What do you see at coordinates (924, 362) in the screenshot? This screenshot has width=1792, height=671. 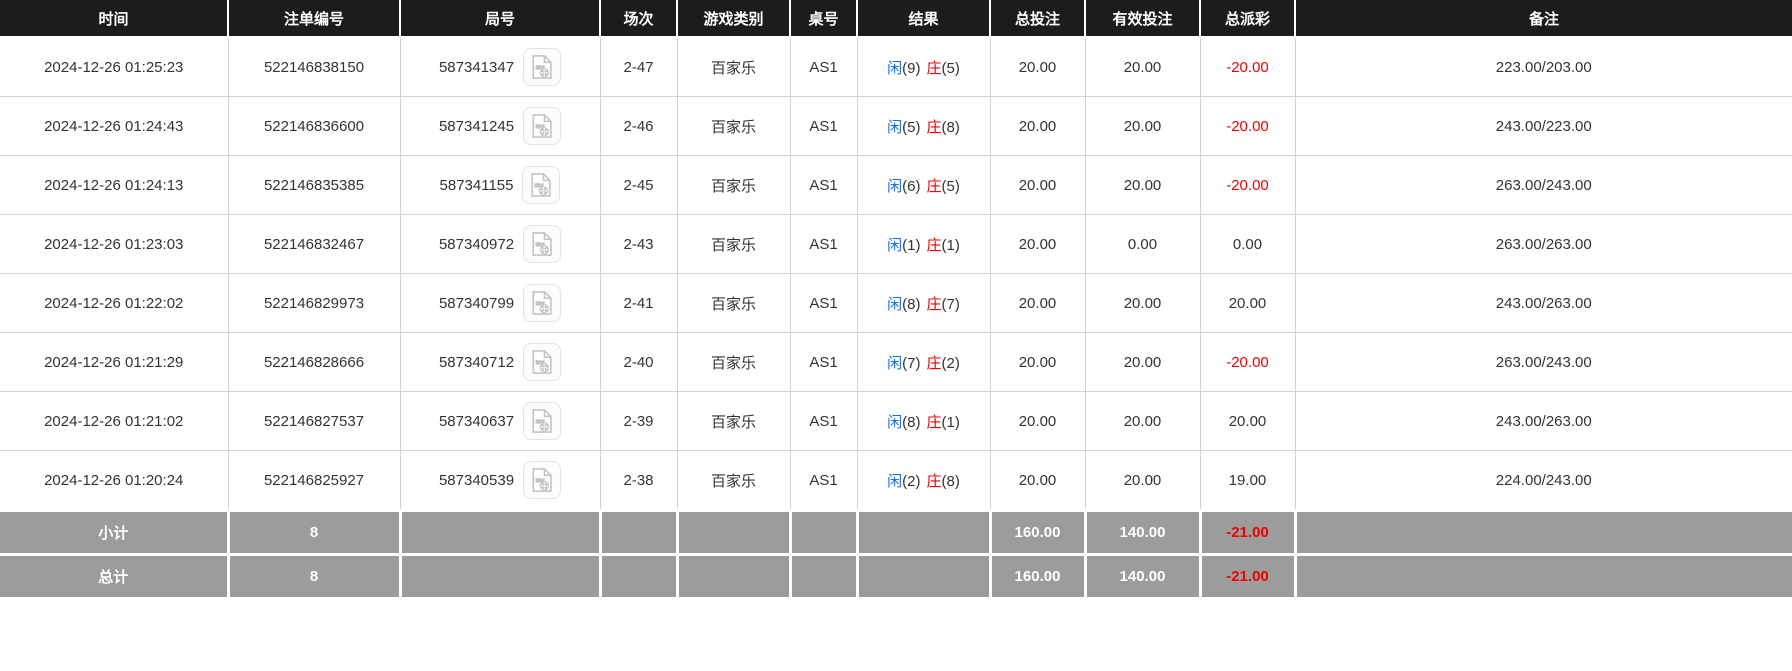 I see `result-cell: 闲(7) 庄(2)` at bounding box center [924, 362].